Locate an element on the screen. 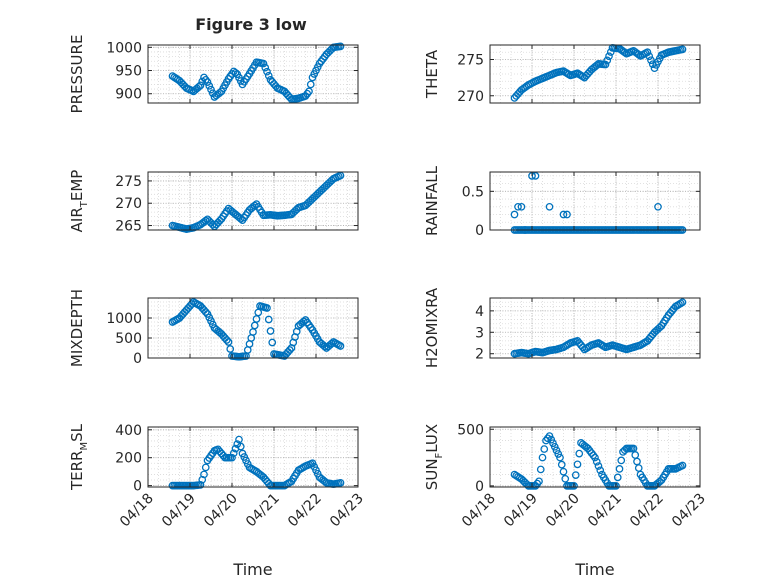 The width and height of the screenshot is (778, 587). y-axis-label: MIXDEPTH is located at coordinates (77, 328).